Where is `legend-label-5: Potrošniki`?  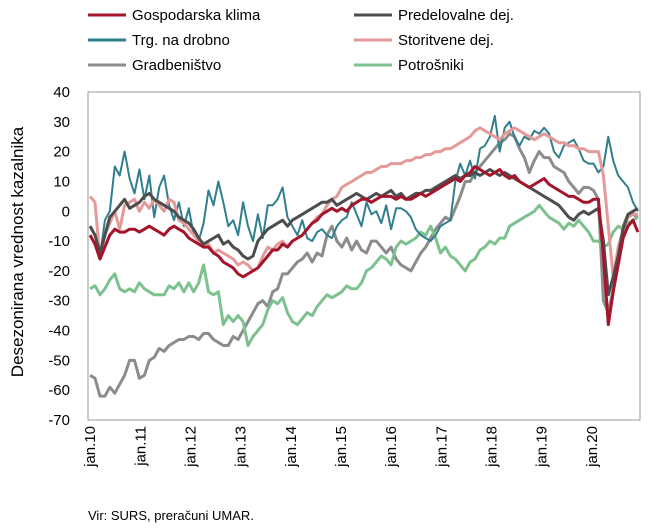 legend-label-5: Potrošniki is located at coordinates (431, 65).